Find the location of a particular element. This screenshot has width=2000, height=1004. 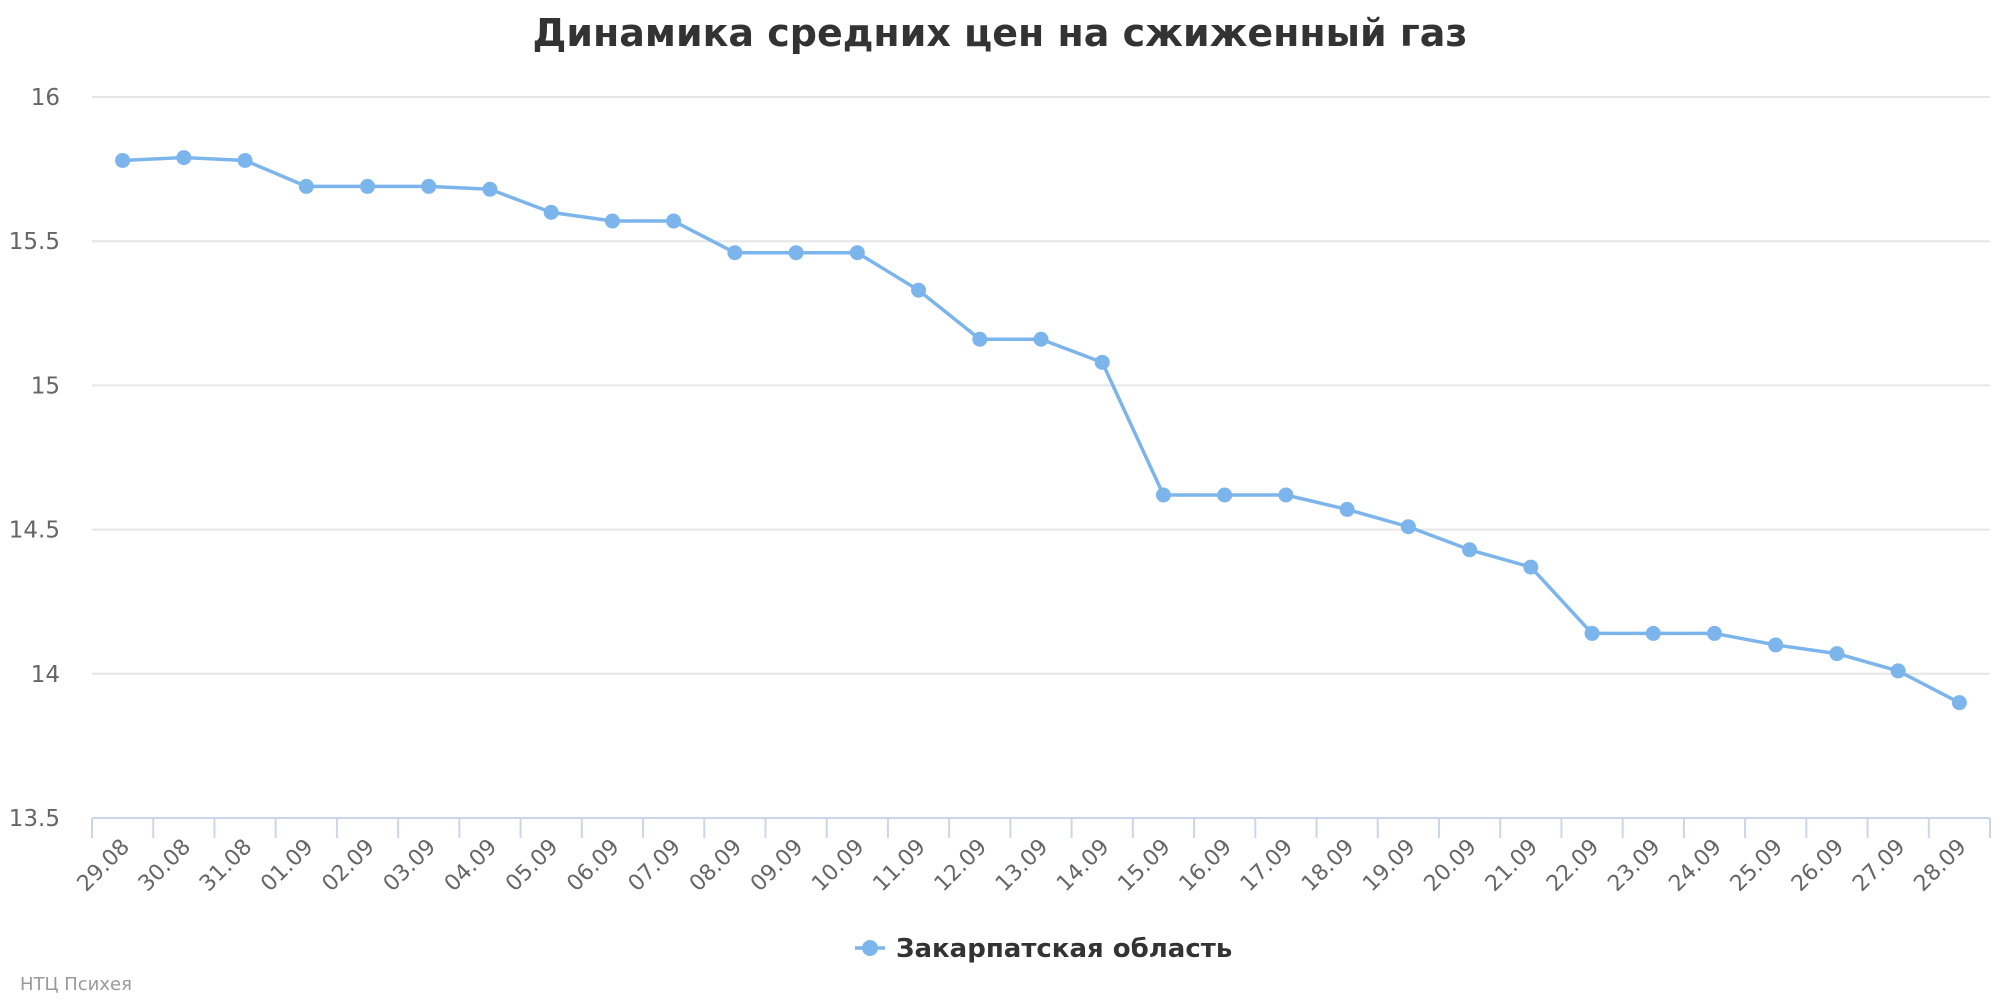

x-tick-label: 21.09 is located at coordinates (1512, 866).